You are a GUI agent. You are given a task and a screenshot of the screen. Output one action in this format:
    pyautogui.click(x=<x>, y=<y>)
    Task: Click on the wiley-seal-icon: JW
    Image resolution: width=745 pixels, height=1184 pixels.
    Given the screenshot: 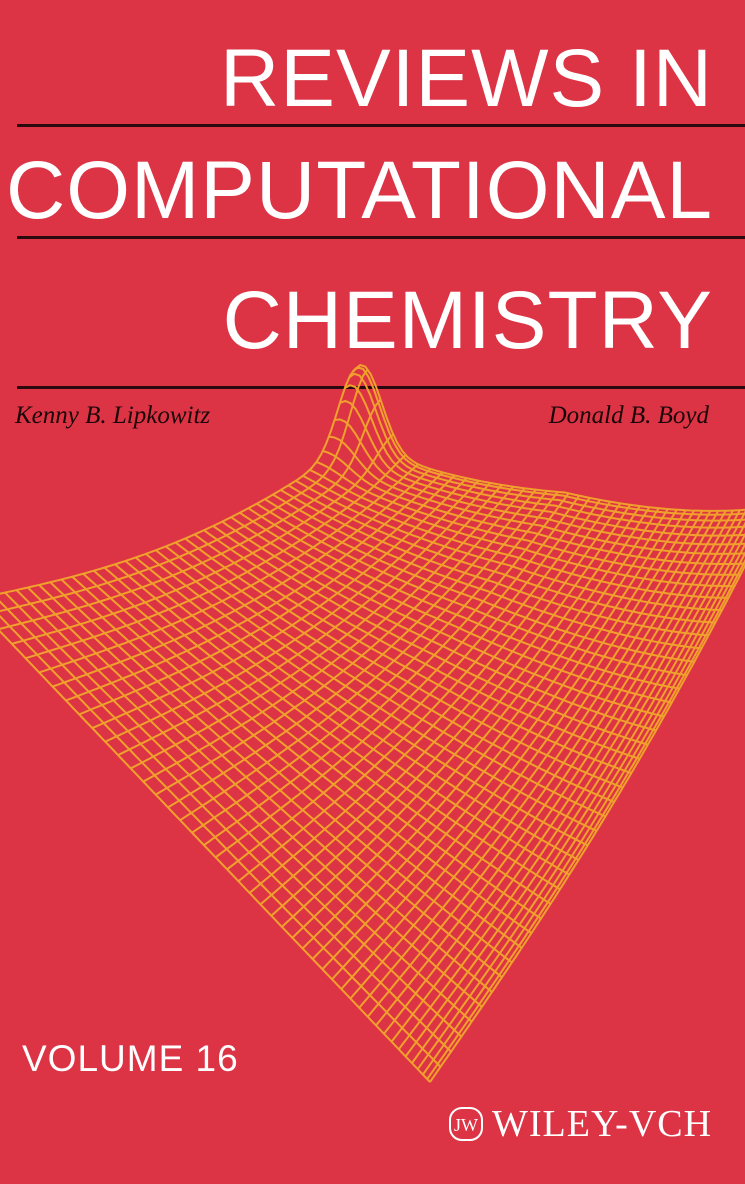 What is the action you would take?
    pyautogui.click(x=466, y=1124)
    